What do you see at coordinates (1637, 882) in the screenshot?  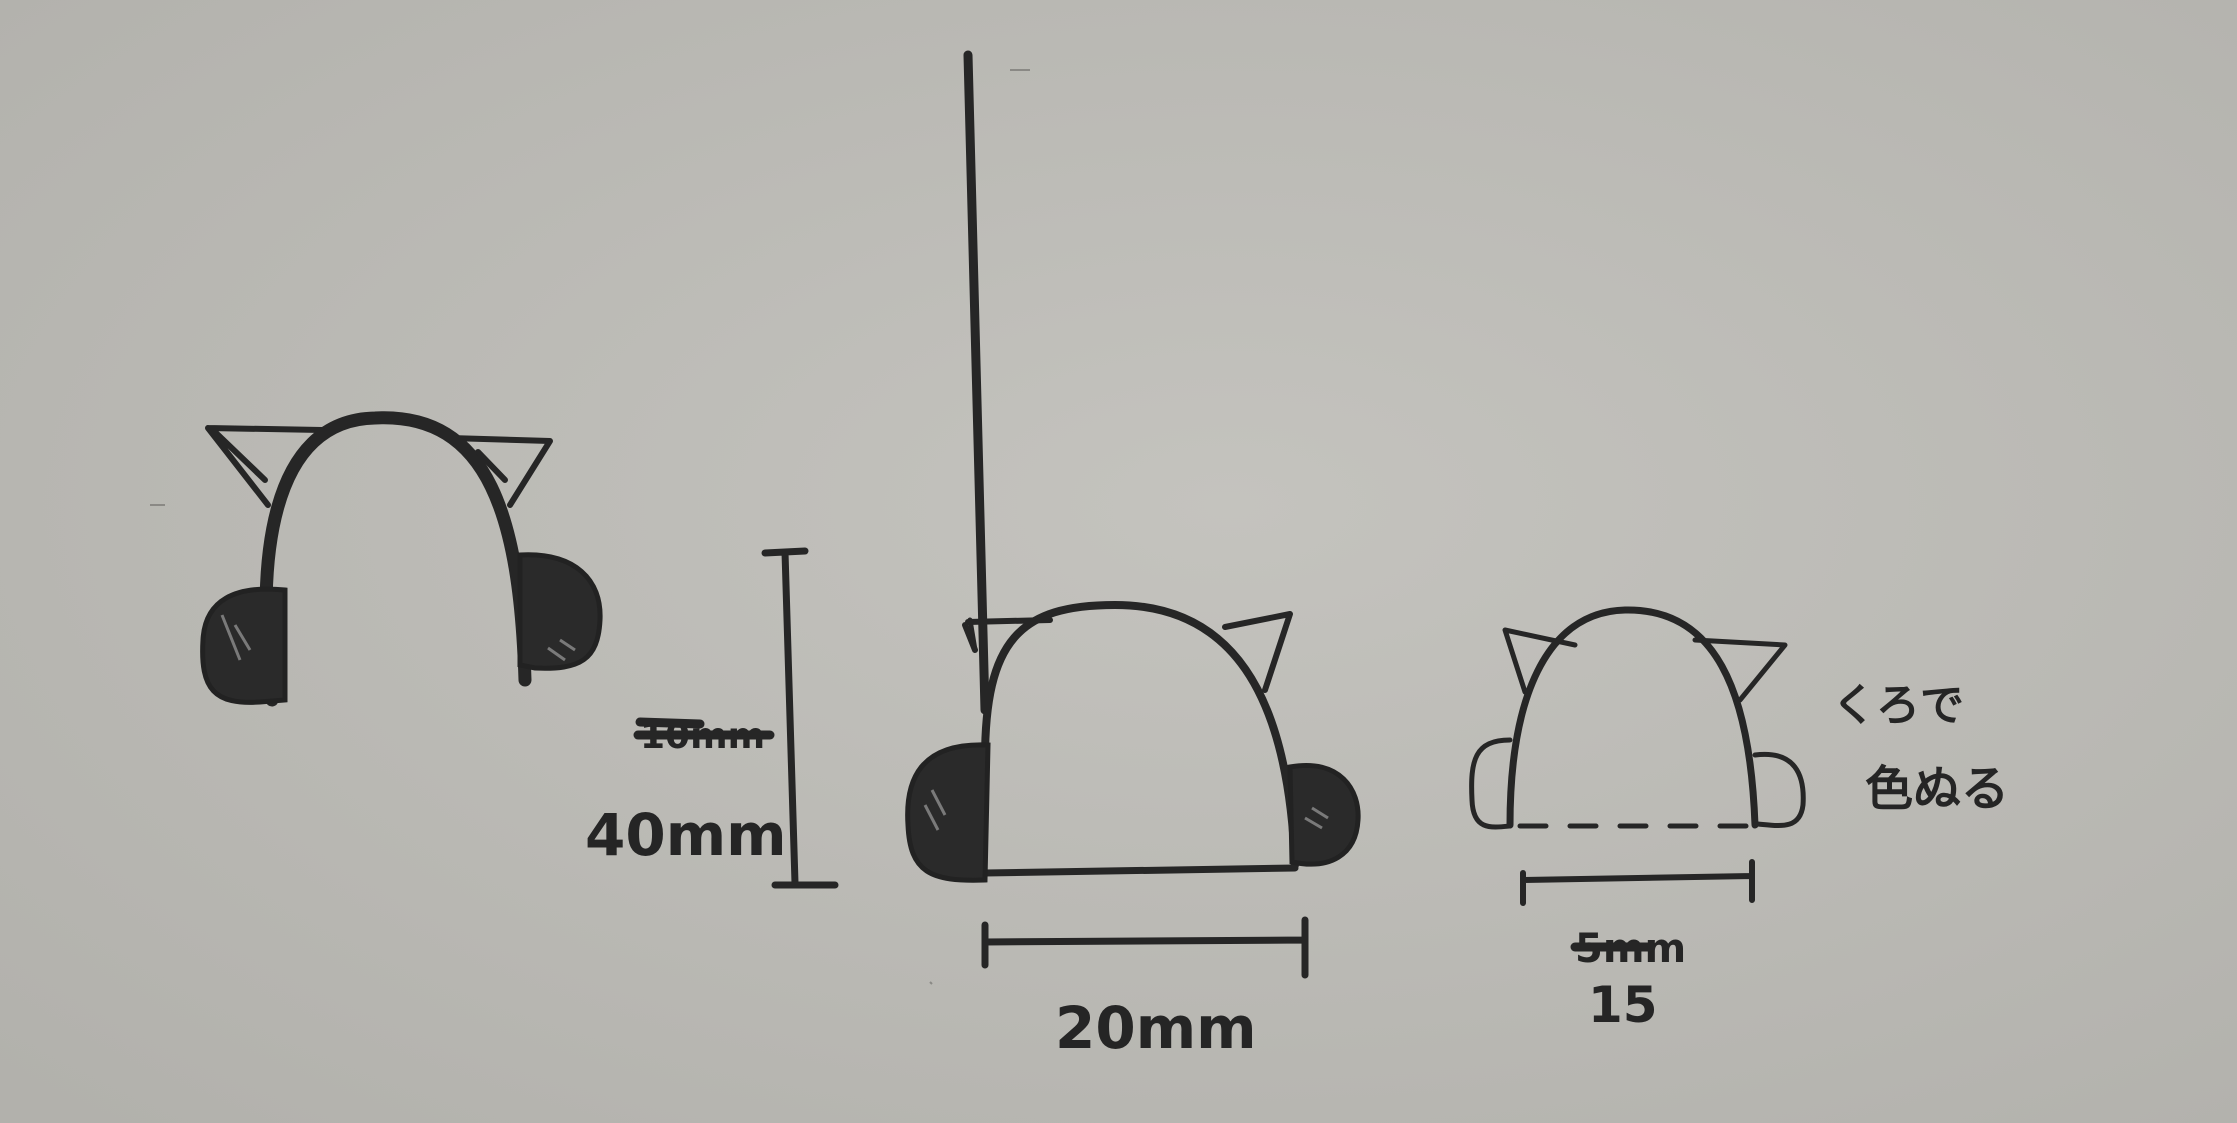 I see `small-width-dimension` at bounding box center [1637, 882].